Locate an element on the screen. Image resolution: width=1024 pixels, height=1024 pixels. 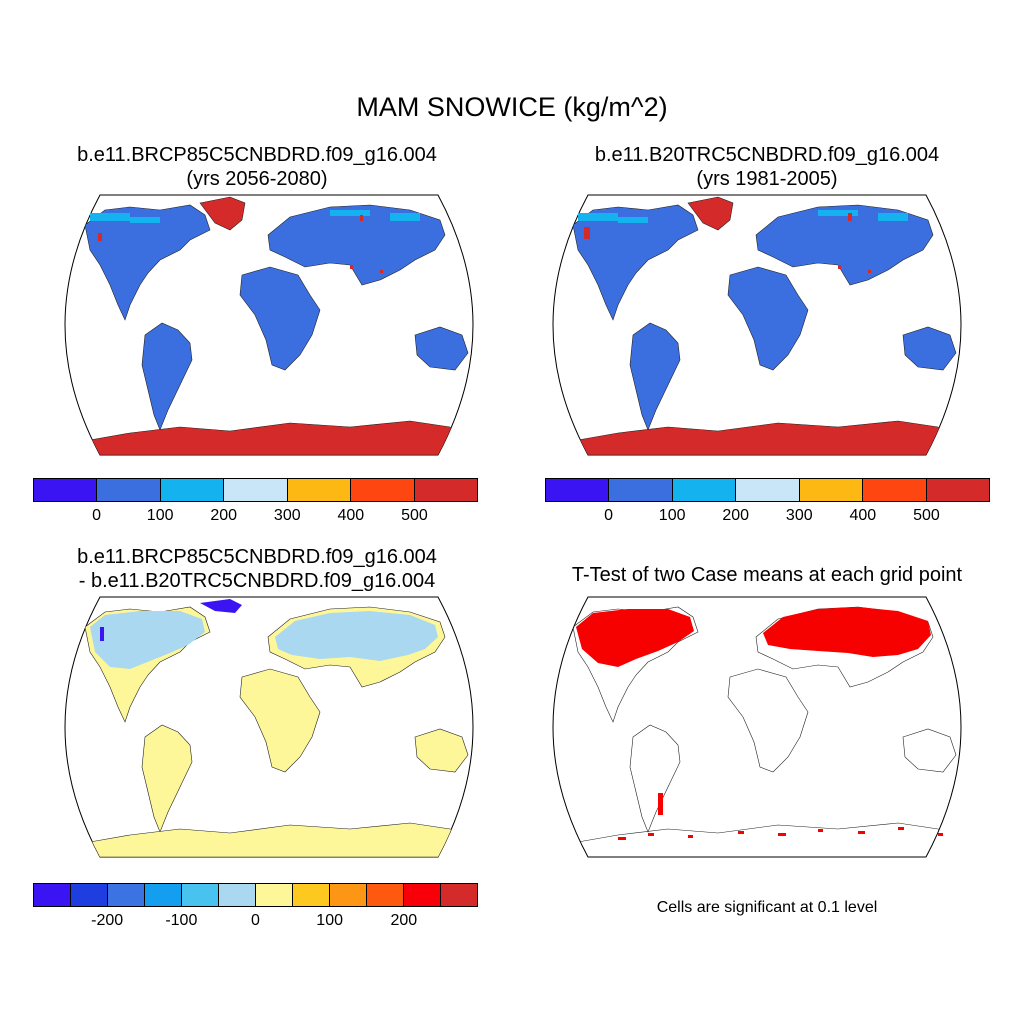
colorbar-tick-label: -100 is located at coordinates (181, 920).